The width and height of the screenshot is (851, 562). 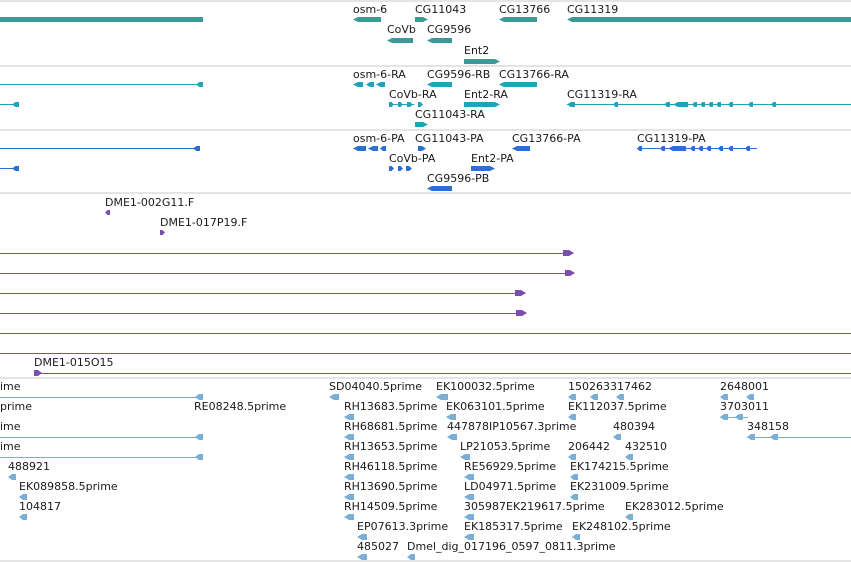 What do you see at coordinates (413, 94) in the screenshot?
I see `feature-label-t-covb: CoVb-RA` at bounding box center [413, 94].